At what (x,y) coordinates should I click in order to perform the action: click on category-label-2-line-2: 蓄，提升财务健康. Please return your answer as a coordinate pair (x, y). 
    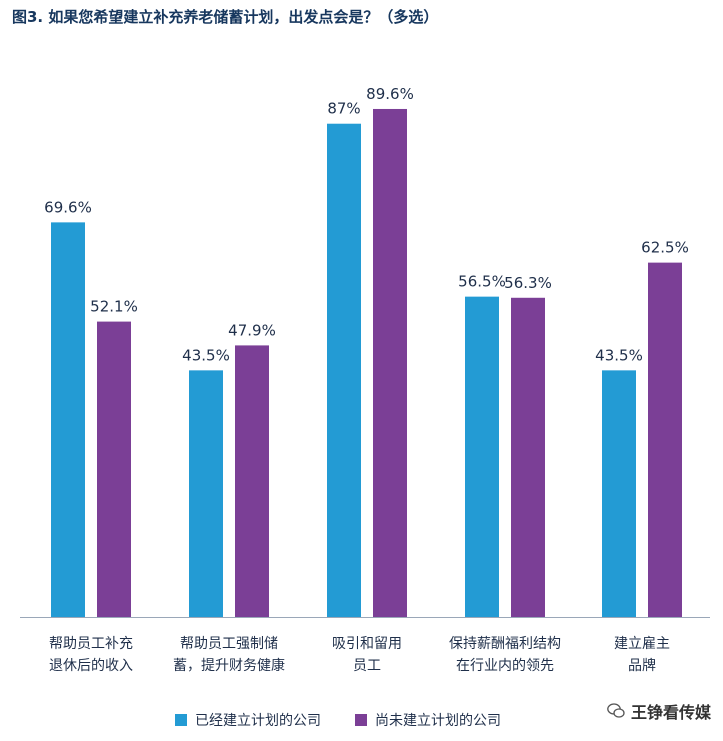
    Looking at the image, I should click on (229, 665).